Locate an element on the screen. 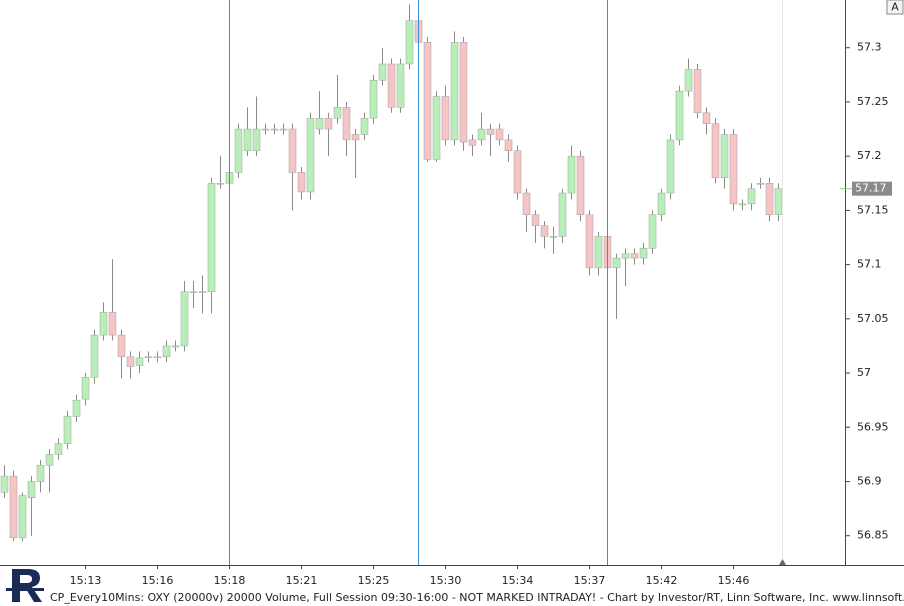 The width and height of the screenshot is (904, 606). button is located at coordinates (895, 7).